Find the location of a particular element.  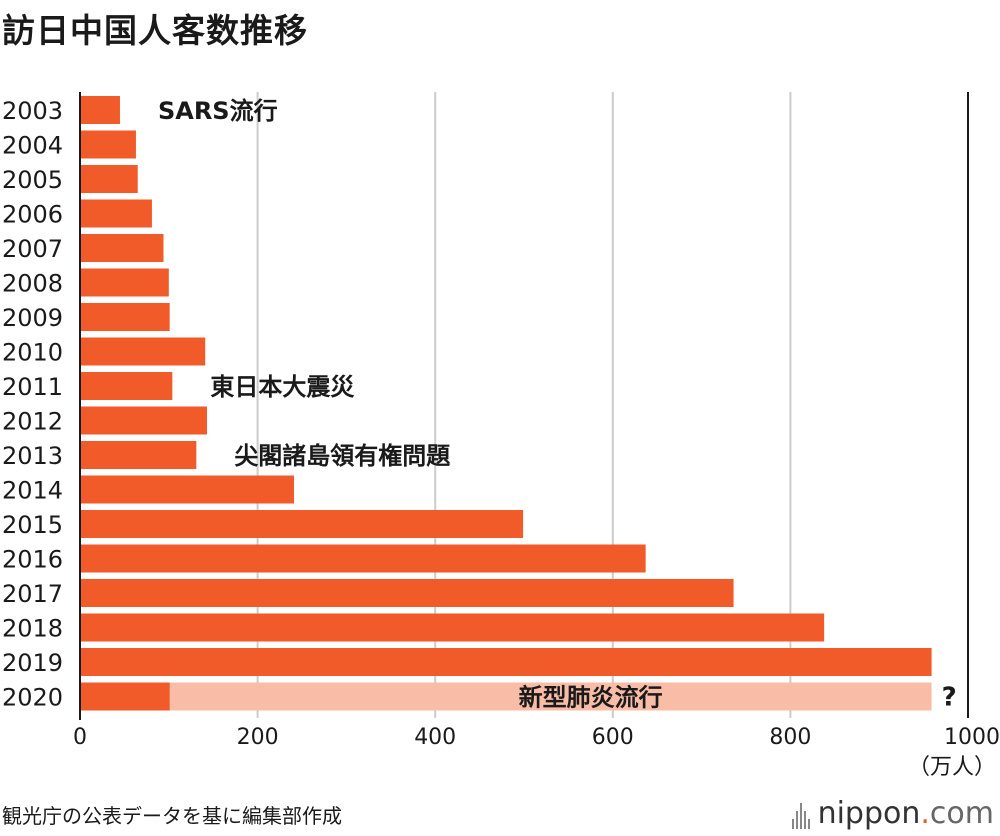

x-tick-label: 800 is located at coordinates (790, 737).